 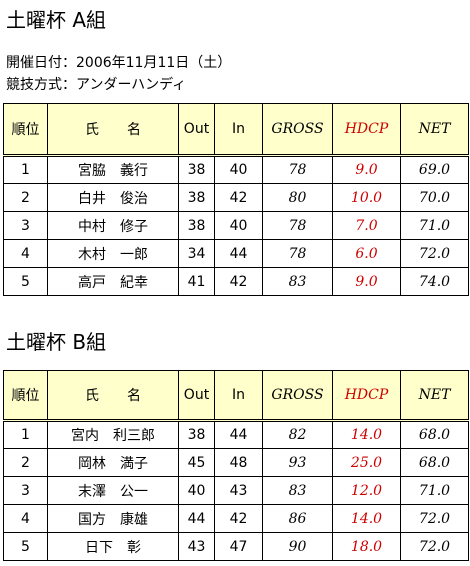 What do you see at coordinates (196, 281) in the screenshot?
I see `cell: 41` at bounding box center [196, 281].